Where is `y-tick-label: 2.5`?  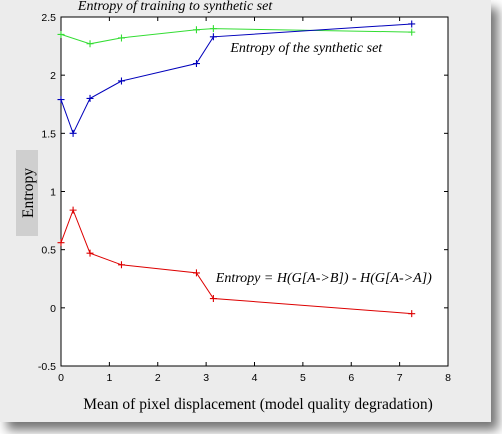
y-tick-label: 2.5 is located at coordinates (48, 18).